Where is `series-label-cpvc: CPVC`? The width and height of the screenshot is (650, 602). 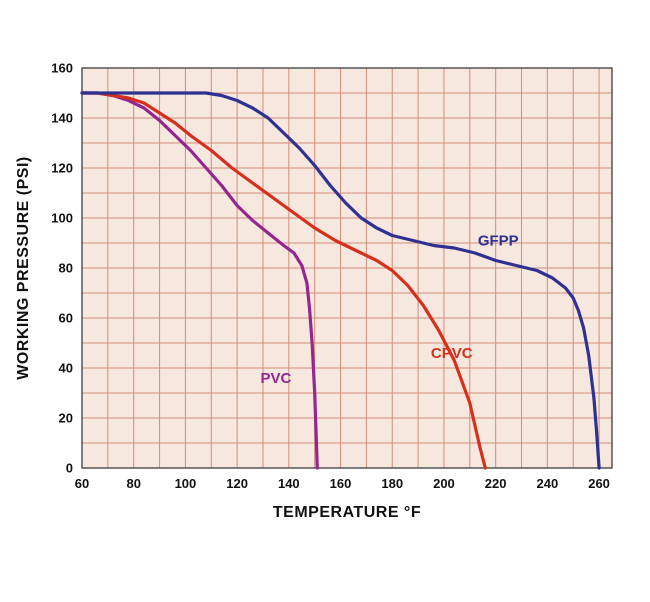 series-label-cpvc: CPVC is located at coordinates (452, 353).